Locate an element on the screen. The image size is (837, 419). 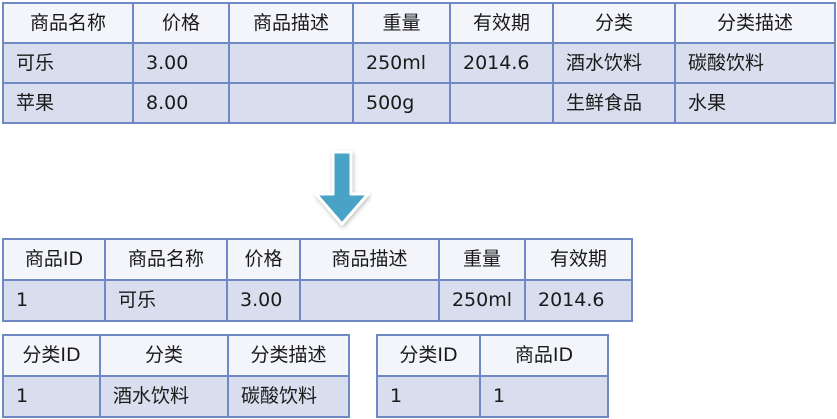
category-table-header-row: 分类ID 分类 分类描述 is located at coordinates (176, 355).